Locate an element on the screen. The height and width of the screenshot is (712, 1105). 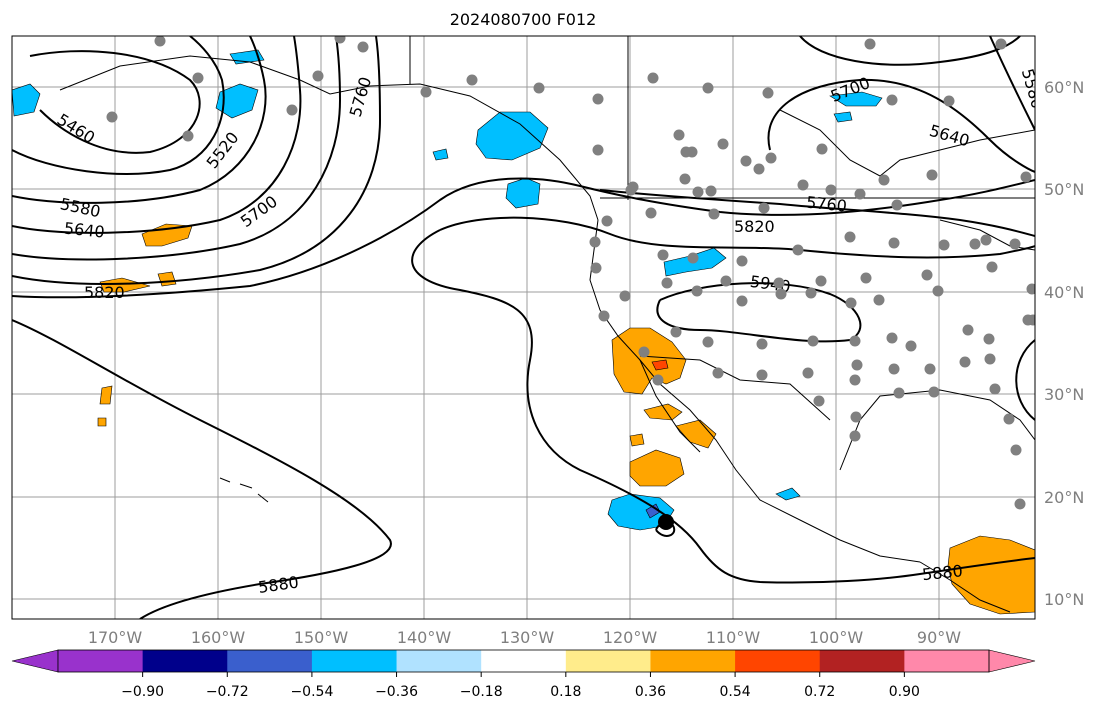
latitude-tick-label: 60°N is located at coordinates (1064, 87).